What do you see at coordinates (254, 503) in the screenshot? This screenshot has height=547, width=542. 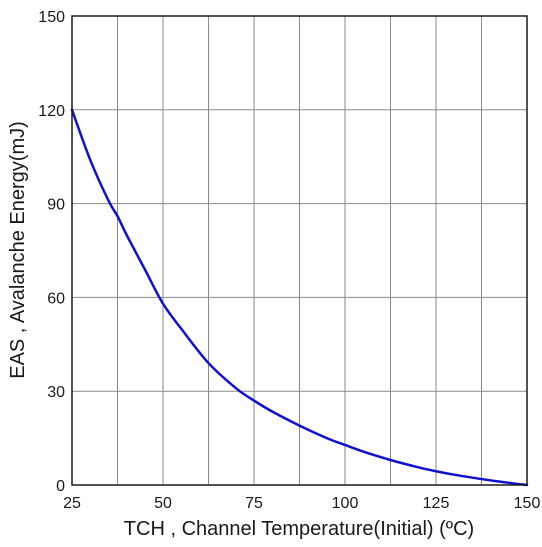 I see `x-tick-label: 75` at bounding box center [254, 503].